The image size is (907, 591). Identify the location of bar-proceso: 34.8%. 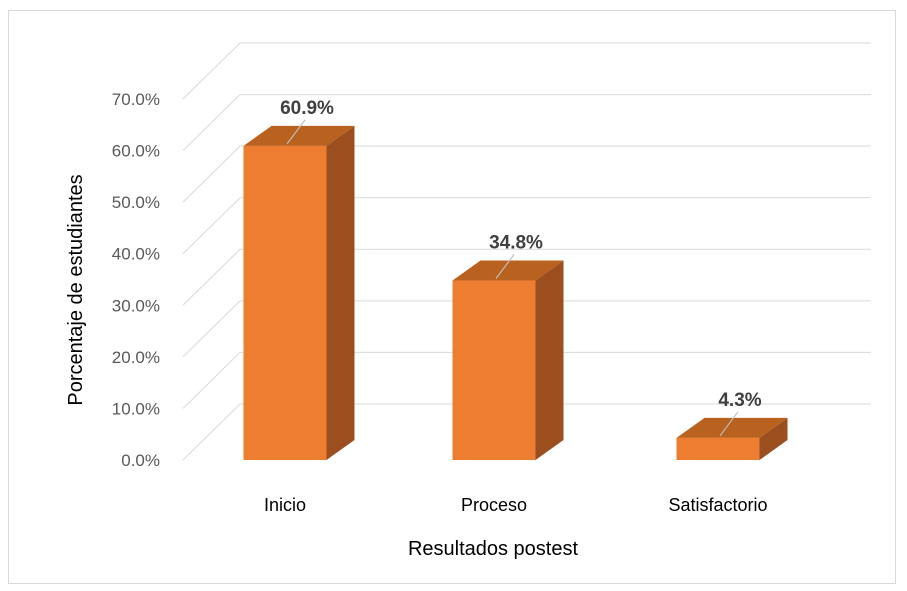
(508, 346).